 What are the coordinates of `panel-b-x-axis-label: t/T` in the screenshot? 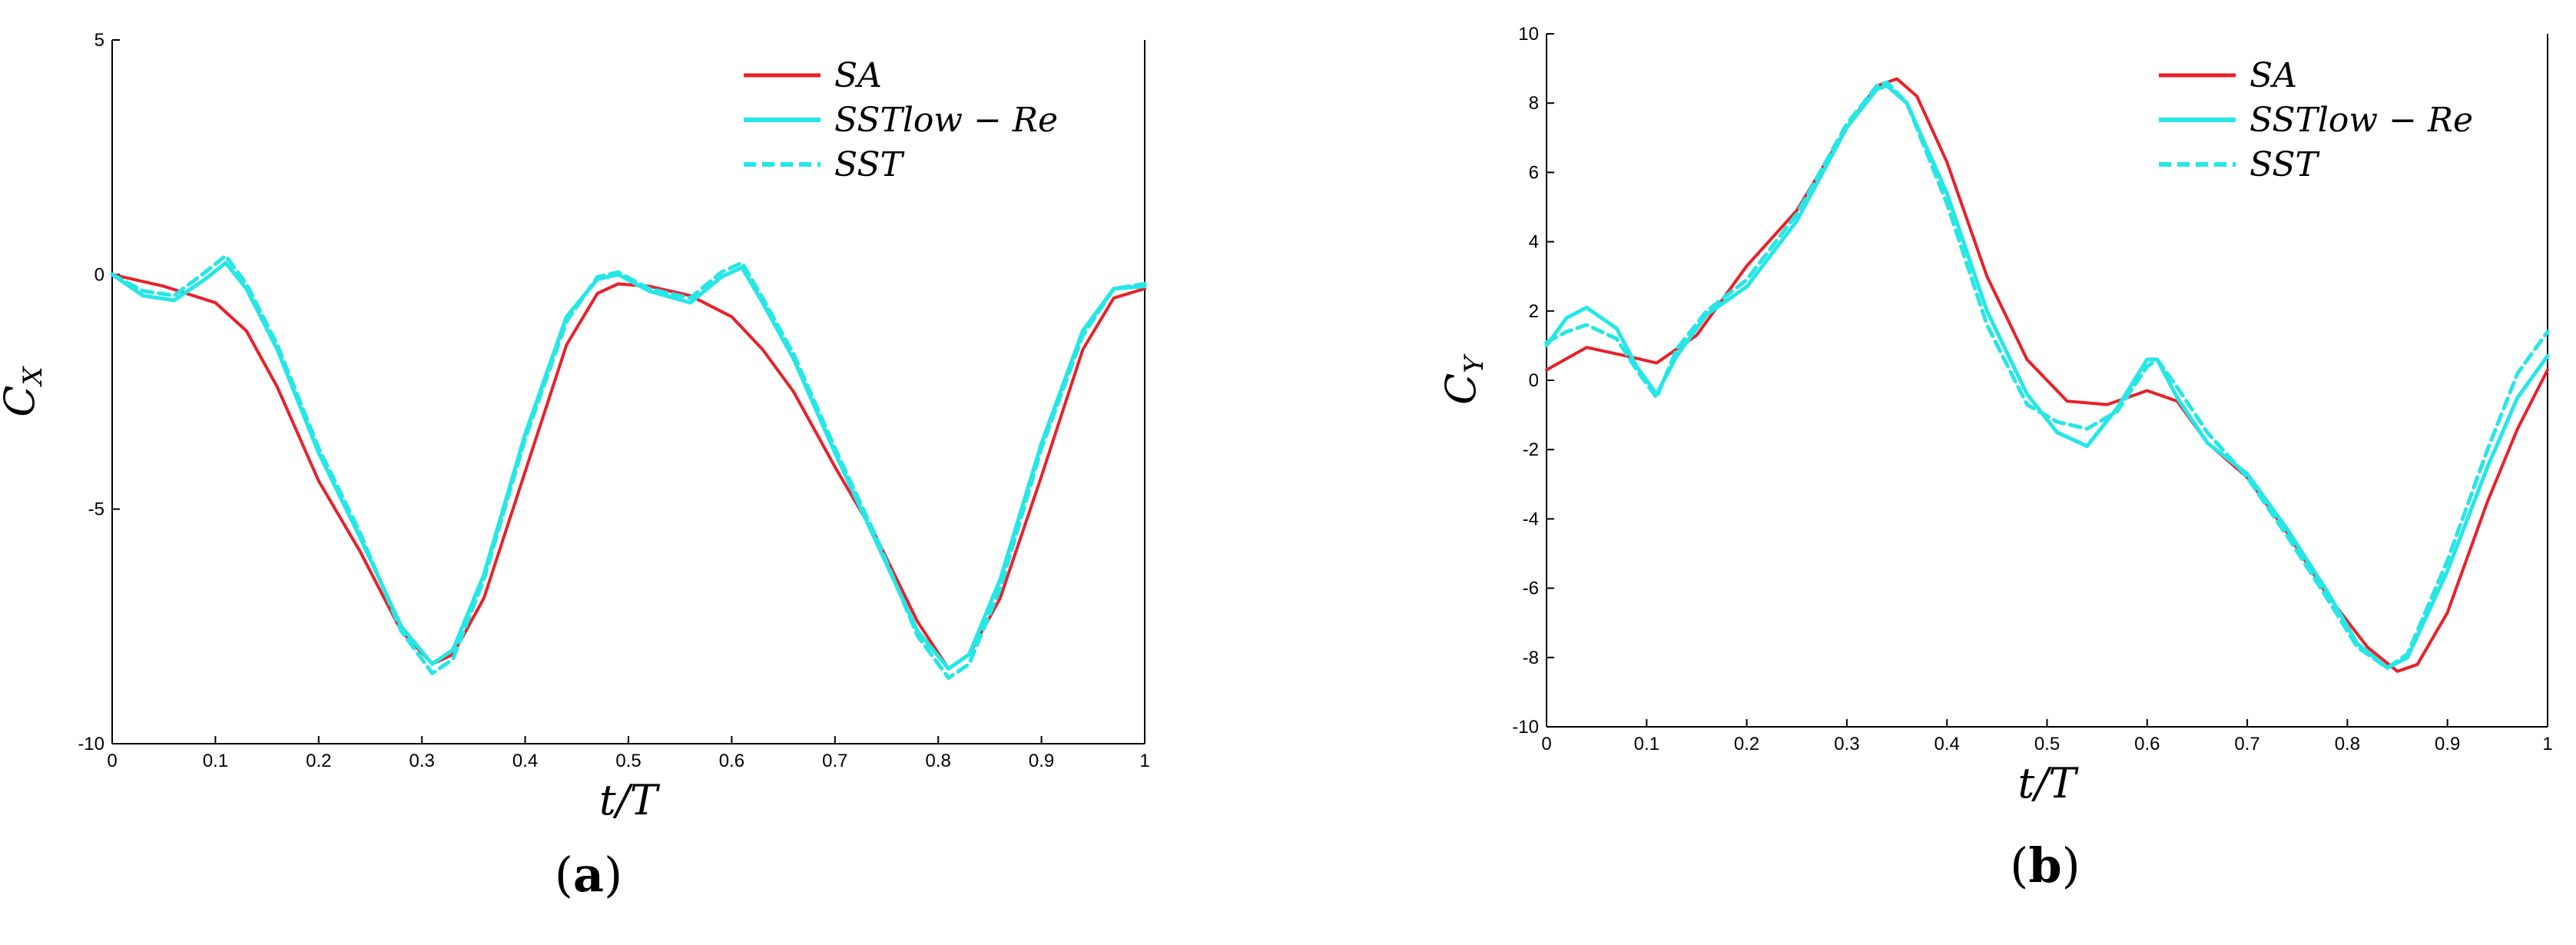 It's located at (2049, 783).